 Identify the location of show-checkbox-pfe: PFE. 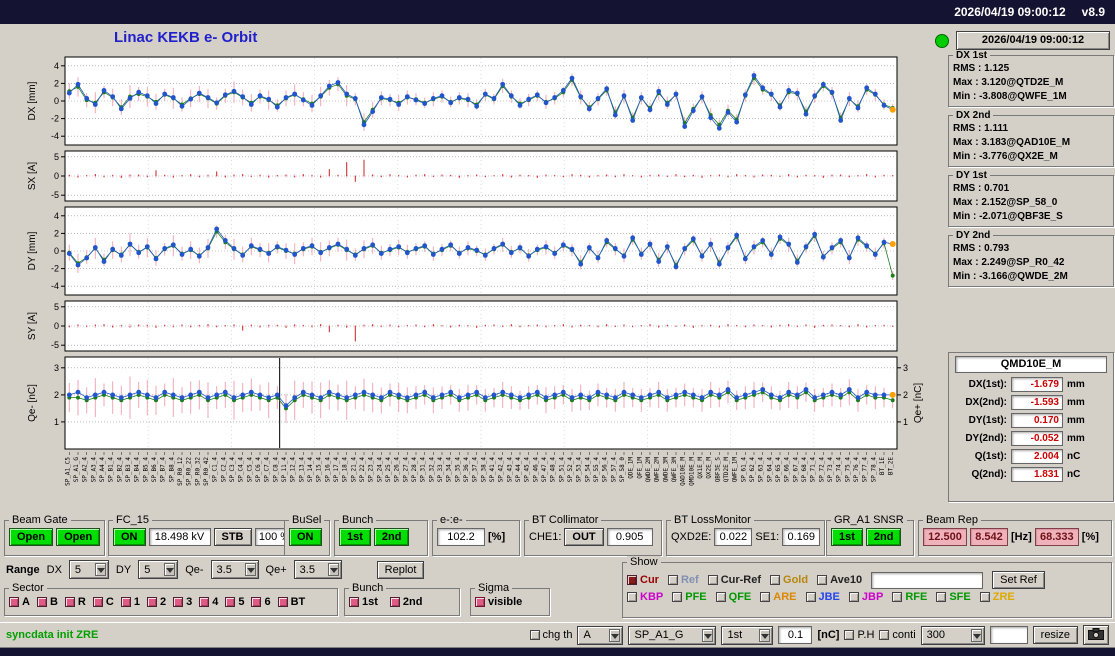
(689, 597).